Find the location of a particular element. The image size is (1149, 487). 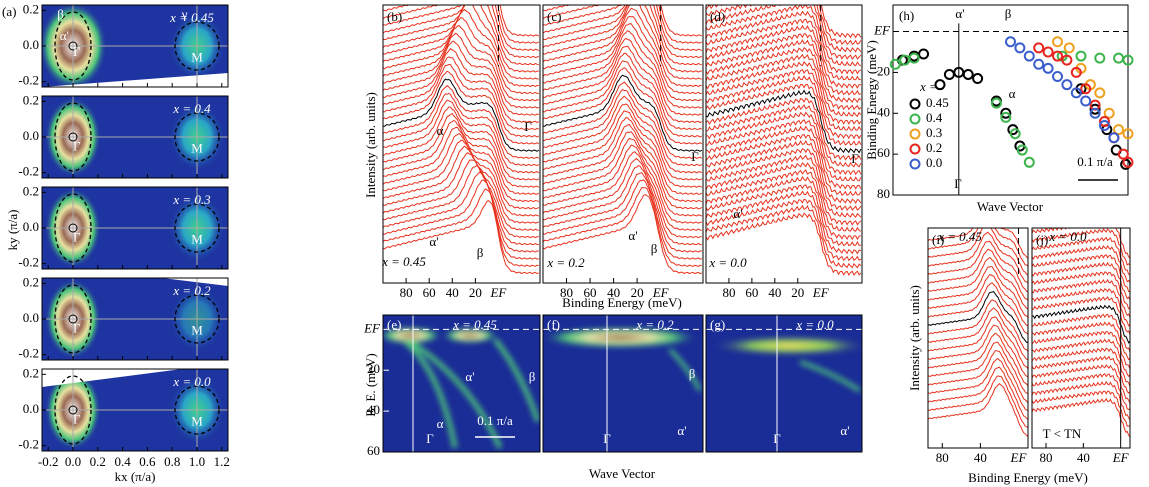

x-tick-label: -0.2 is located at coordinates (48, 461).